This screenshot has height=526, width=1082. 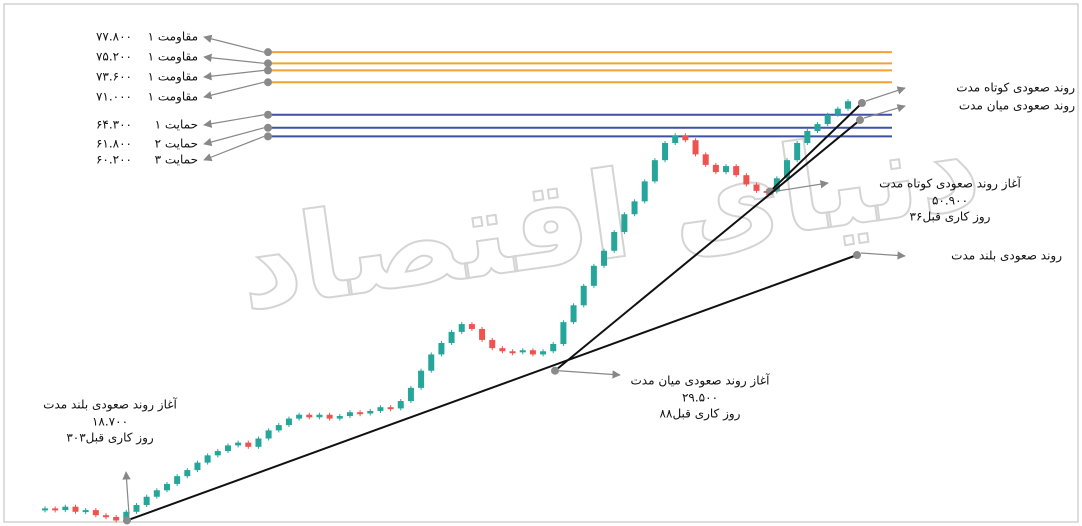 I want to click on trend-days: ۸۸روز کاری قبل, so click(x=700, y=414).